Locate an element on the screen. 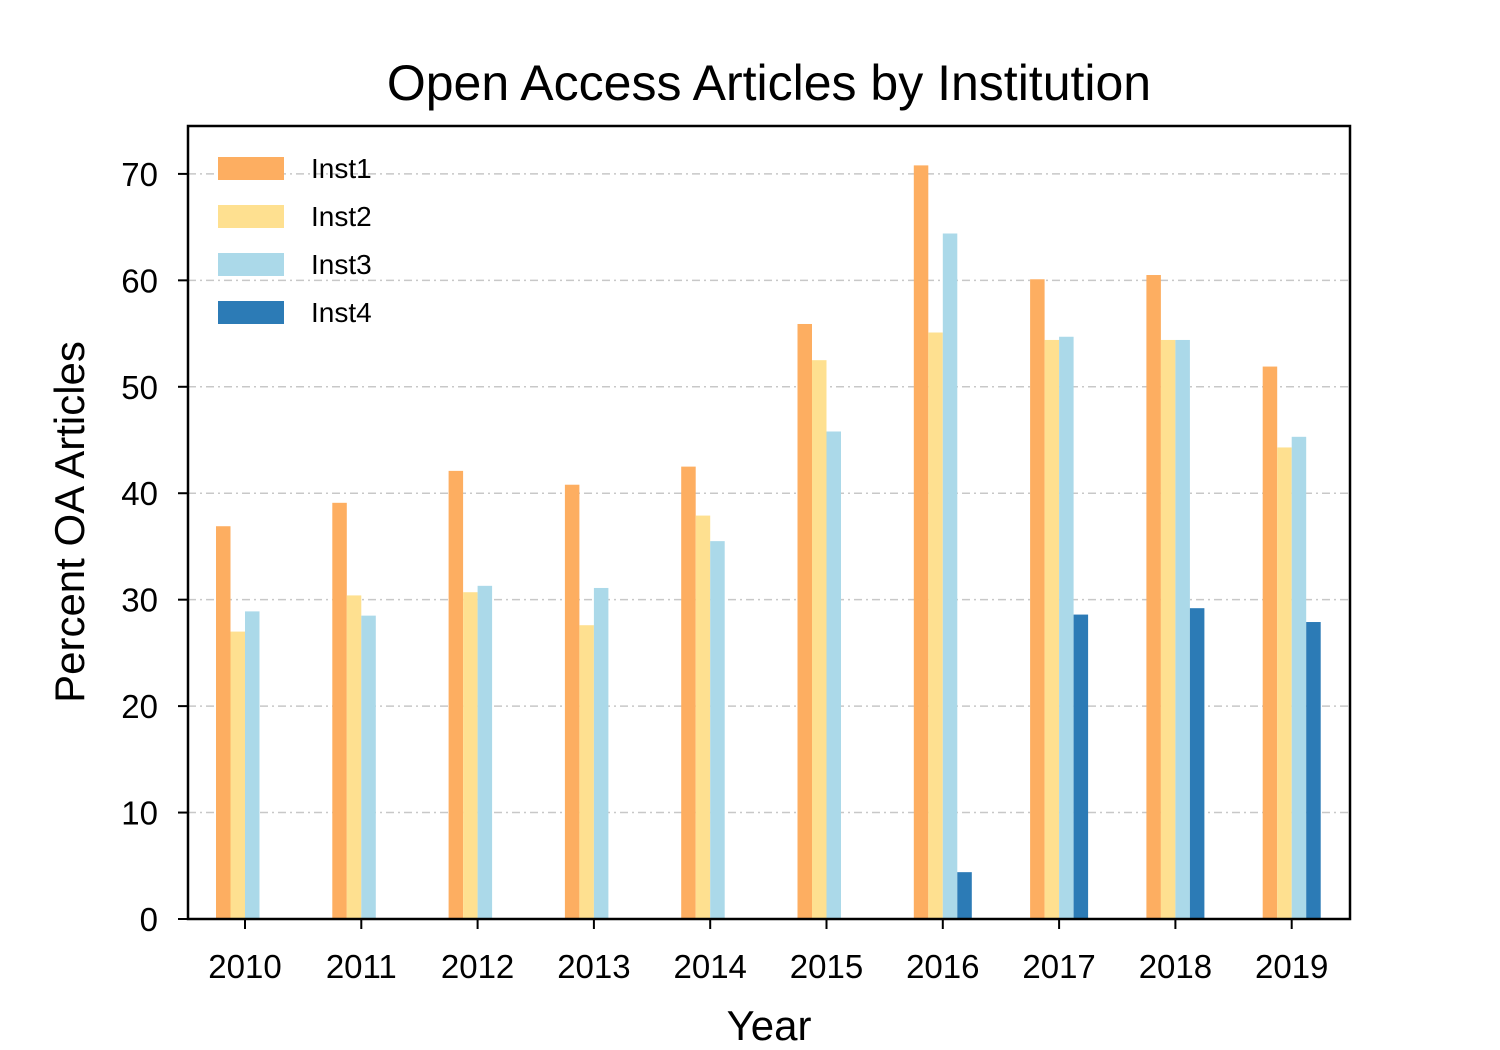  bar-inst3-2011 is located at coordinates (368, 767).